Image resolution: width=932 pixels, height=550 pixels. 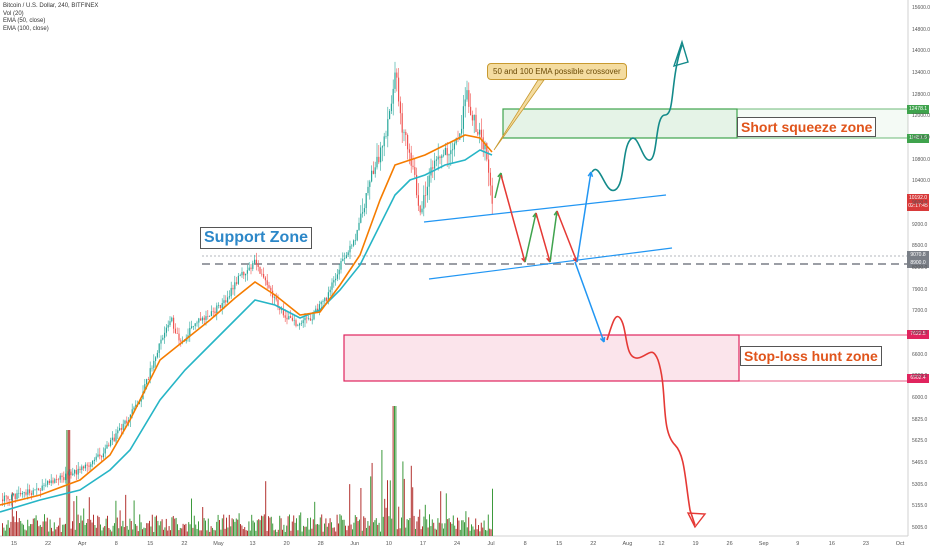 What do you see at coordinates (920, 528) in the screenshot?
I see `y-tick-label: 5005.0` at bounding box center [920, 528].